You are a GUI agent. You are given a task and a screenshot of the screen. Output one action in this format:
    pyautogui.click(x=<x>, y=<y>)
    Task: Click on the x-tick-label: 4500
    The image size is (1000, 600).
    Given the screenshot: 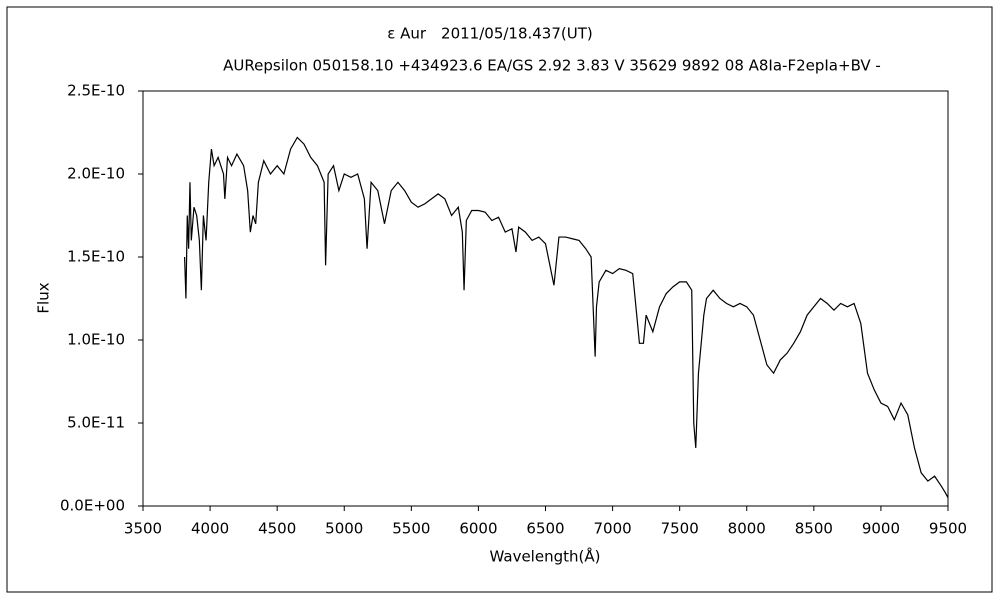 What is the action you would take?
    pyautogui.click(x=277, y=529)
    